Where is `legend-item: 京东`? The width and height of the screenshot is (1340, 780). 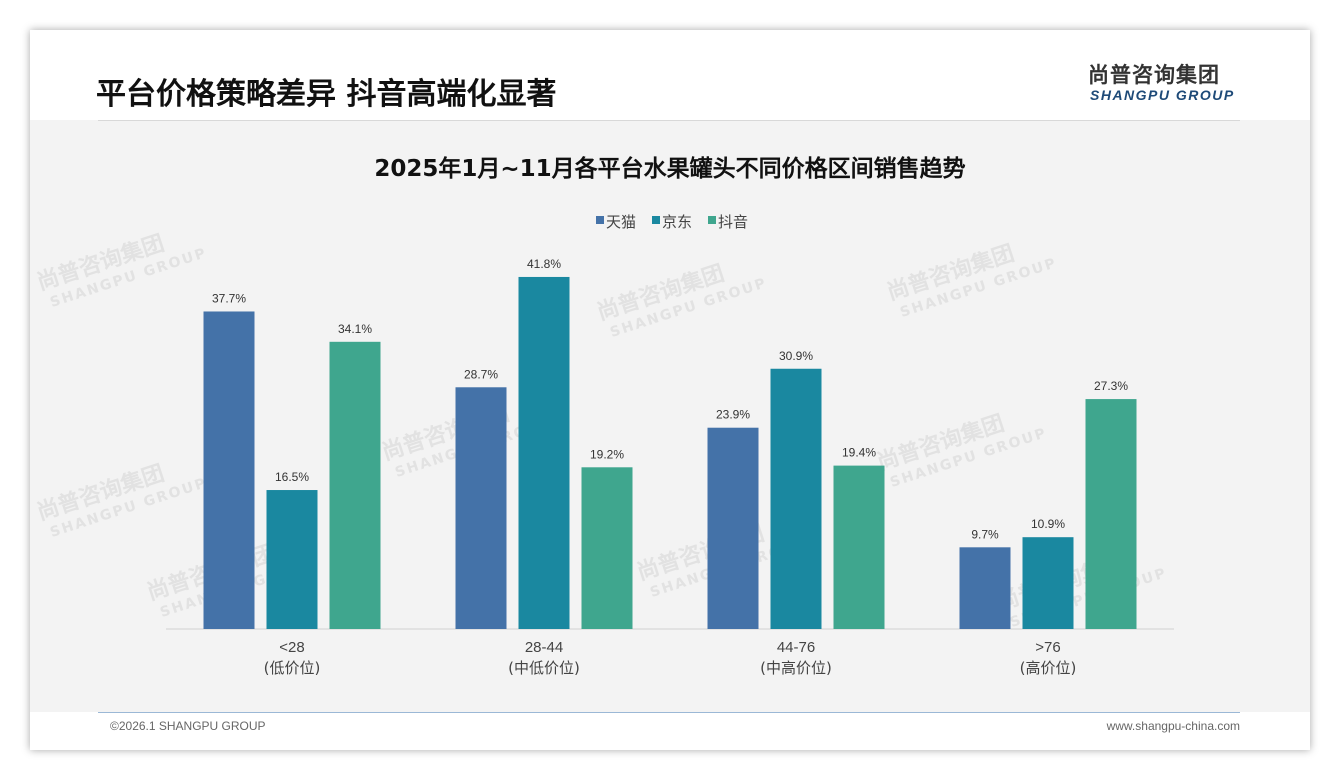 legend-item: 京东 is located at coordinates (672, 222).